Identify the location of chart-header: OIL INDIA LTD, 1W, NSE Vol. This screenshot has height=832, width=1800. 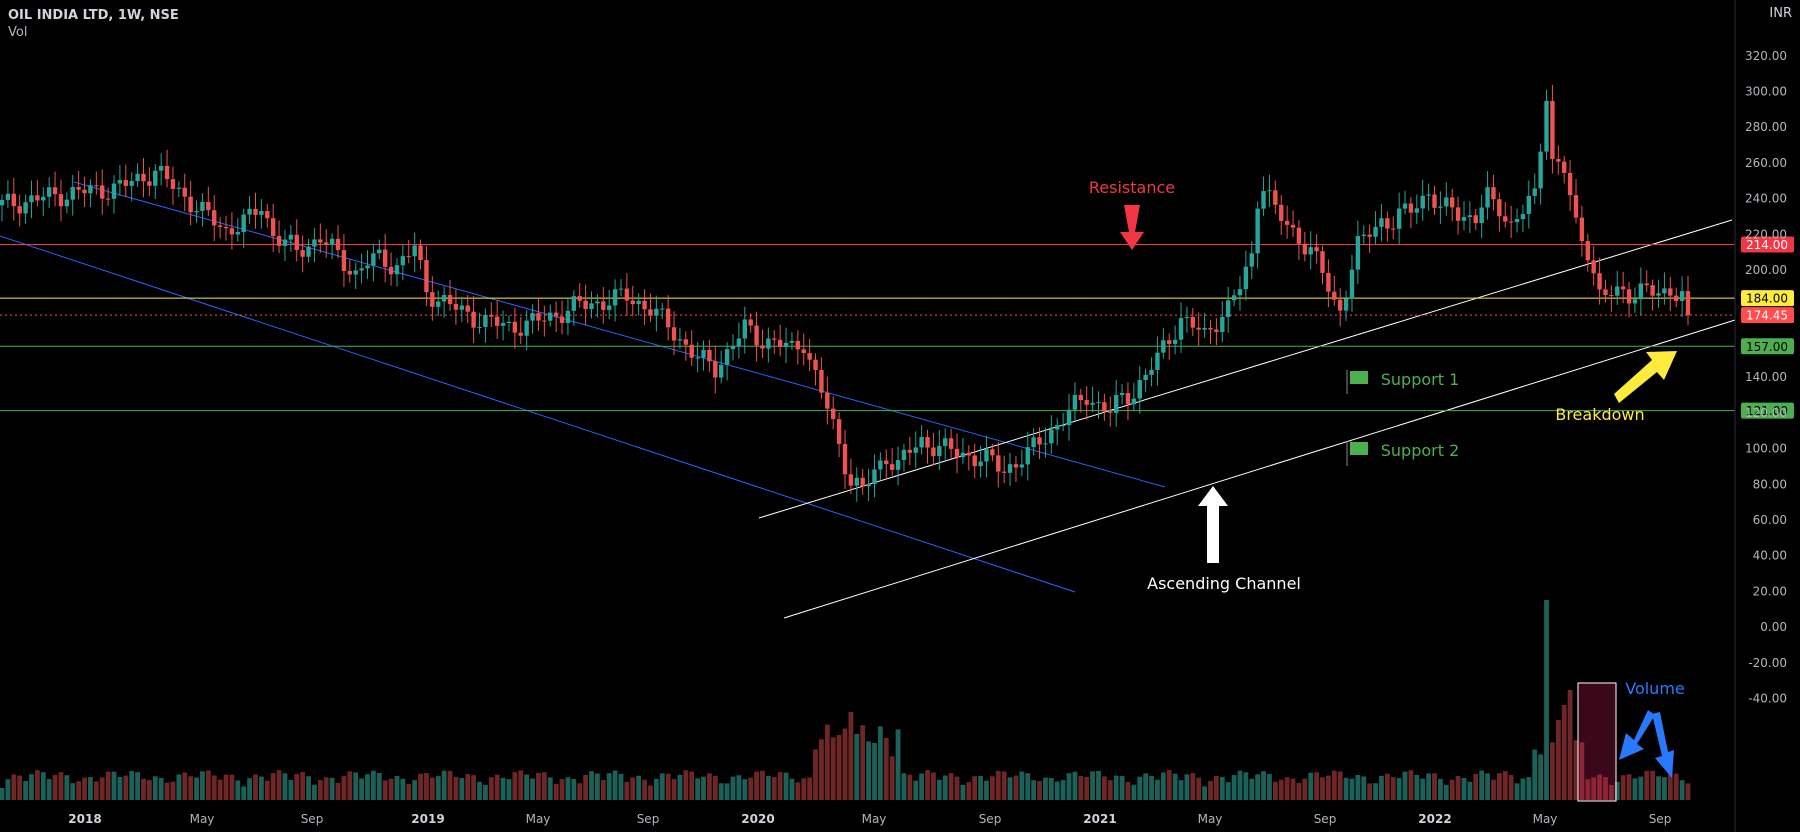
(93, 24).